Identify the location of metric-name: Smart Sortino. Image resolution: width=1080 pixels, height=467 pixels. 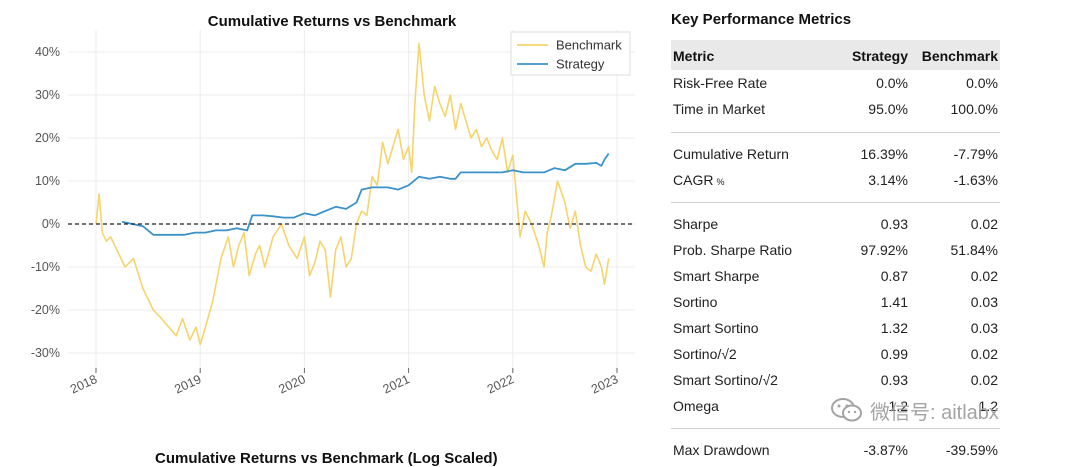
(716, 328).